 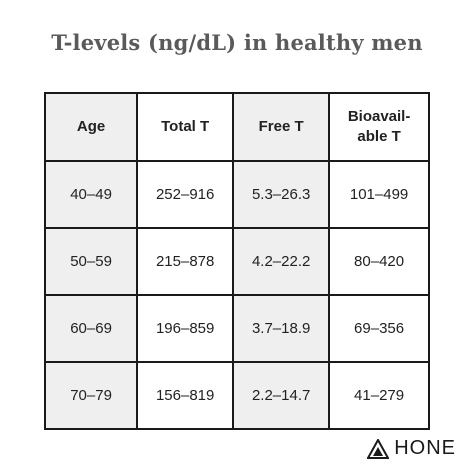 I want to click on header-bioavailable-t-line2: able T, so click(x=379, y=136).